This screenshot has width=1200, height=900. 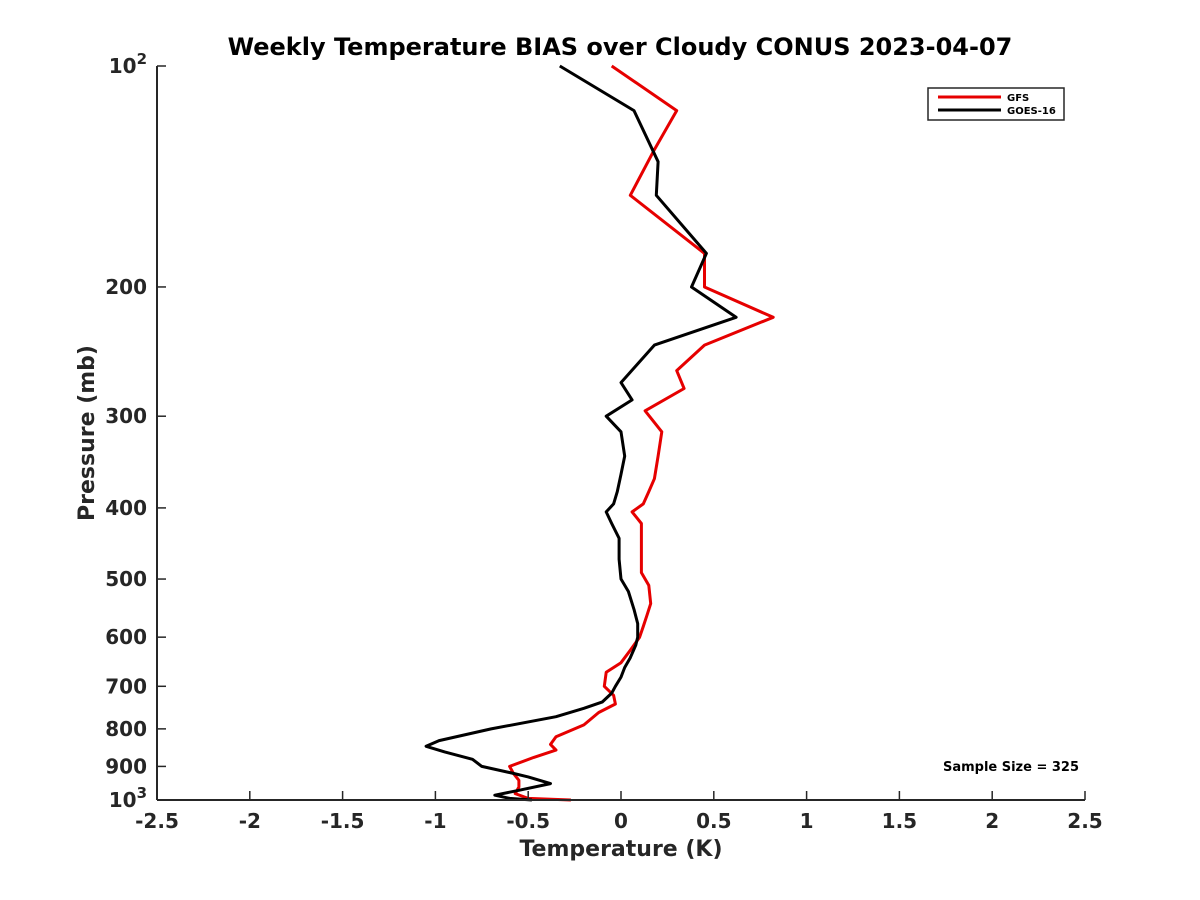 What do you see at coordinates (126, 287) in the screenshot?
I see `y-tick-label: 200` at bounding box center [126, 287].